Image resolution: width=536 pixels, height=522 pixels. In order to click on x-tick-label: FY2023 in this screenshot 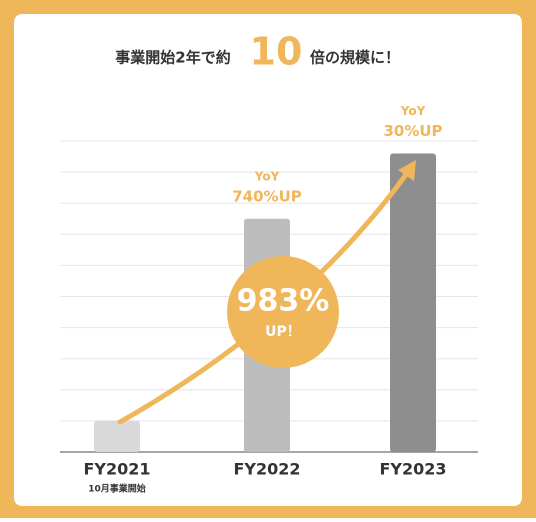, I will do `click(412, 469)`.